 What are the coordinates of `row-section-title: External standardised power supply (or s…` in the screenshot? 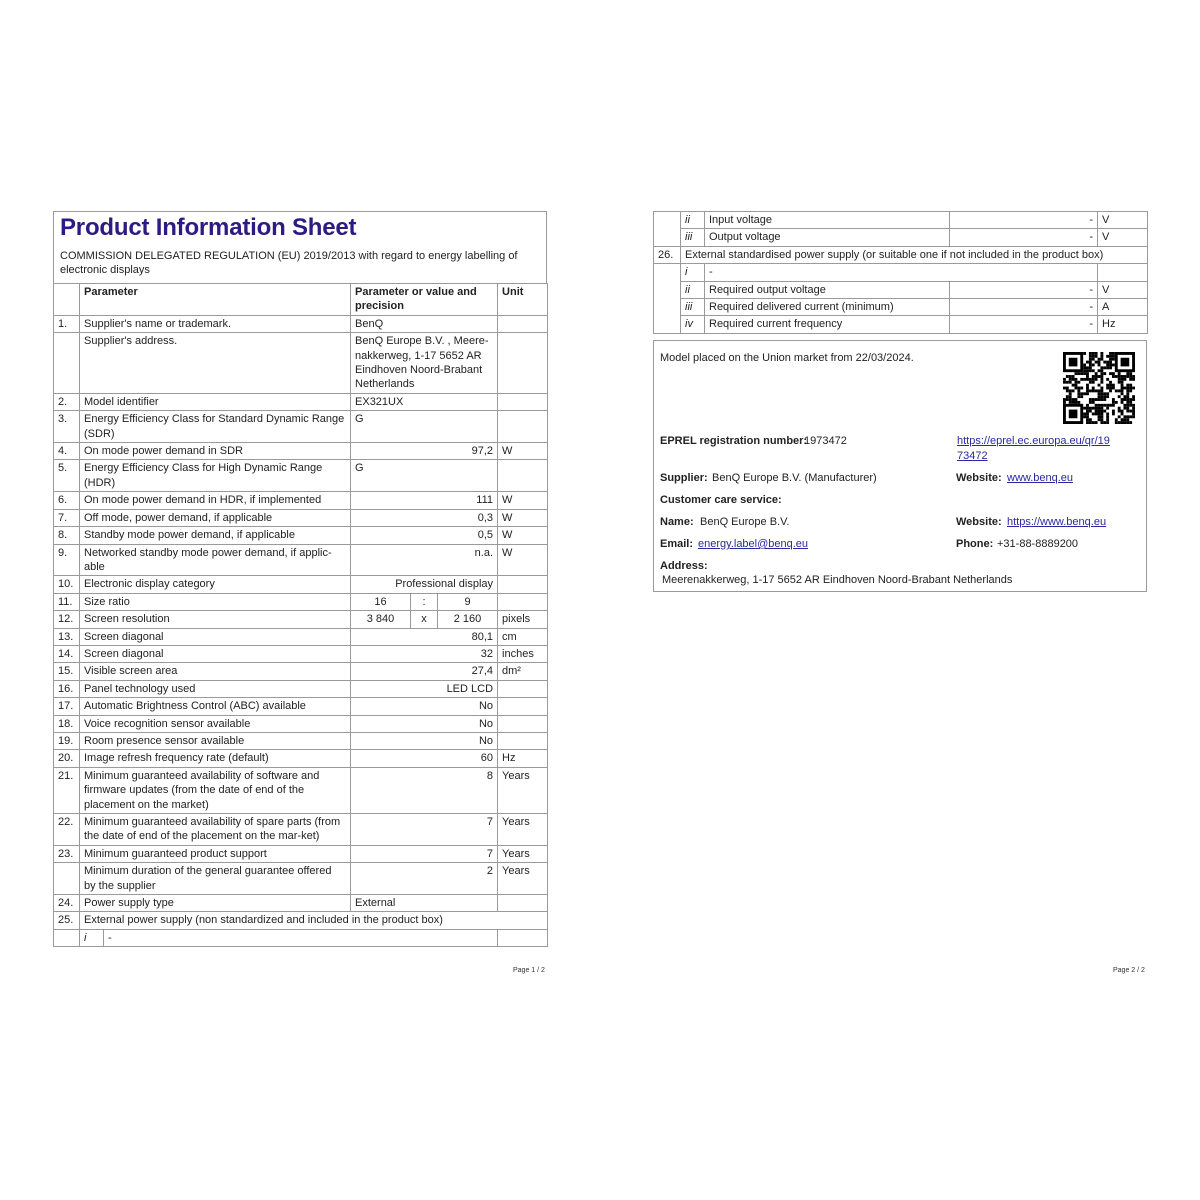 It's located at (914, 255).